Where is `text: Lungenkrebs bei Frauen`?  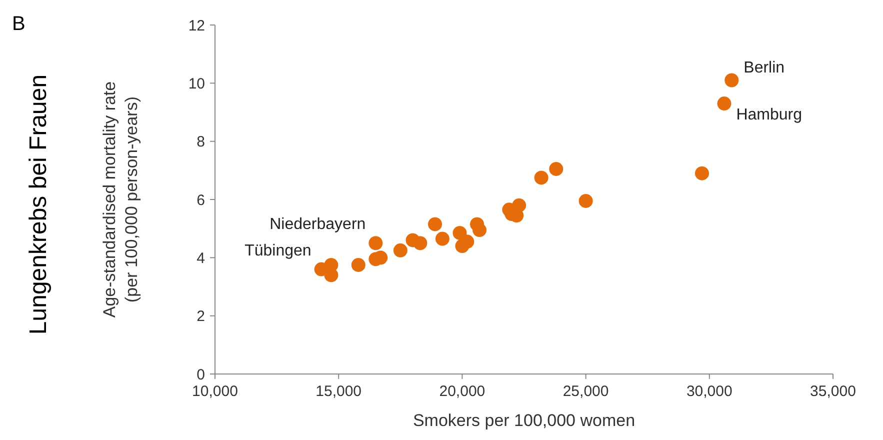 text: Lungenkrebs bei Frauen is located at coordinates (38, 204).